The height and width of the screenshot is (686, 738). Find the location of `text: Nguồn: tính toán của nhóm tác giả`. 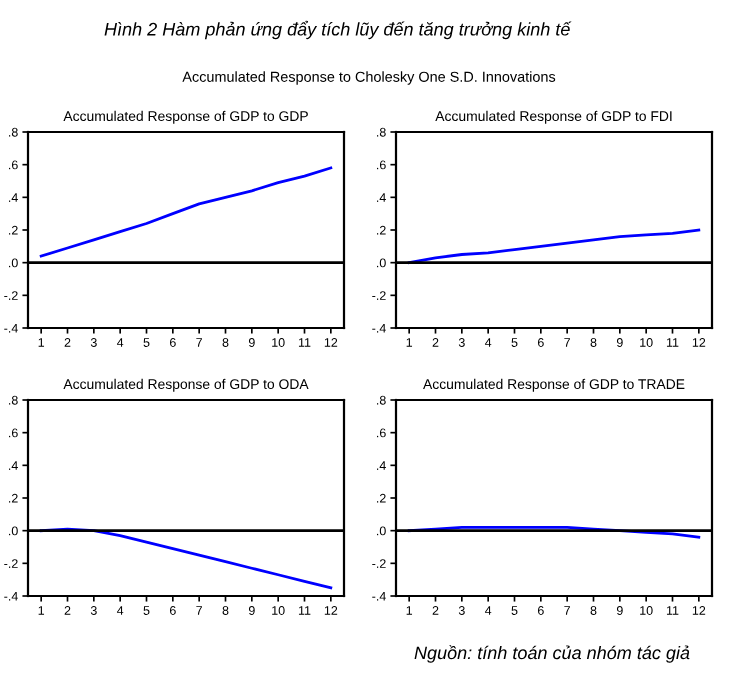

text: Nguồn: tính toán của nhóm tác giả is located at coordinates (552, 654).